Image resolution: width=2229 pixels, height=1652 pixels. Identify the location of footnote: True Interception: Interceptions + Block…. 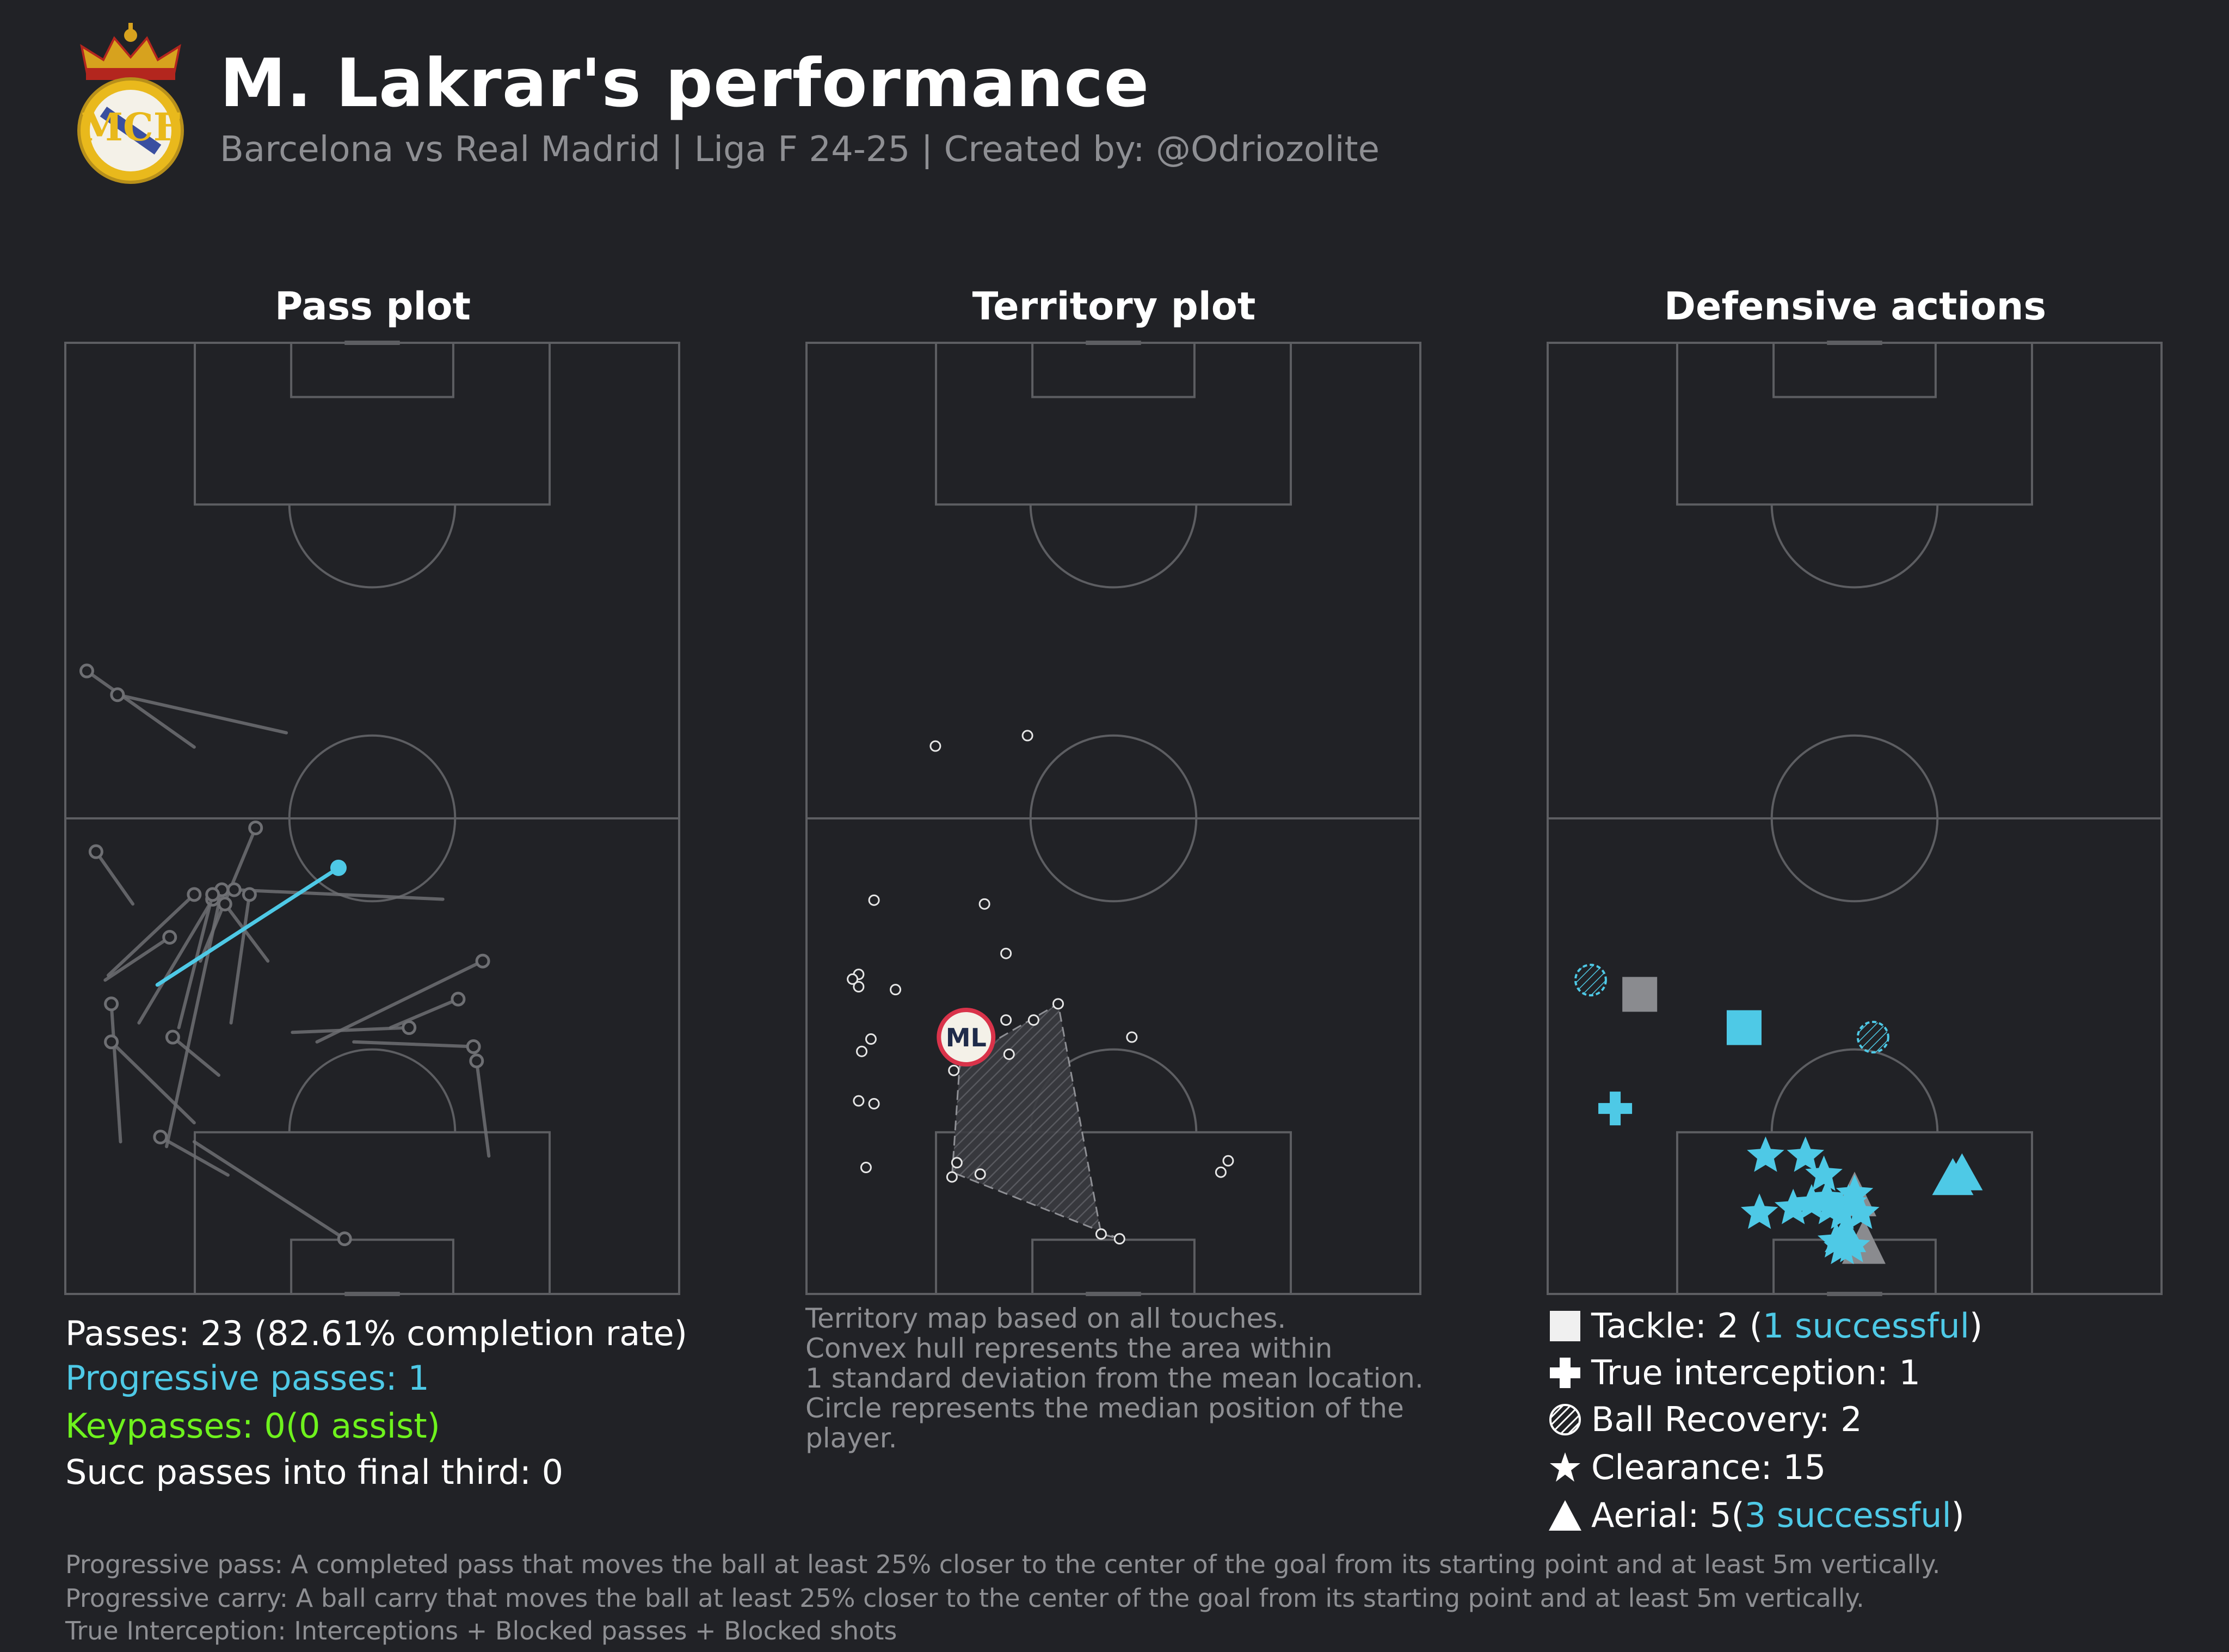
(481, 1630).